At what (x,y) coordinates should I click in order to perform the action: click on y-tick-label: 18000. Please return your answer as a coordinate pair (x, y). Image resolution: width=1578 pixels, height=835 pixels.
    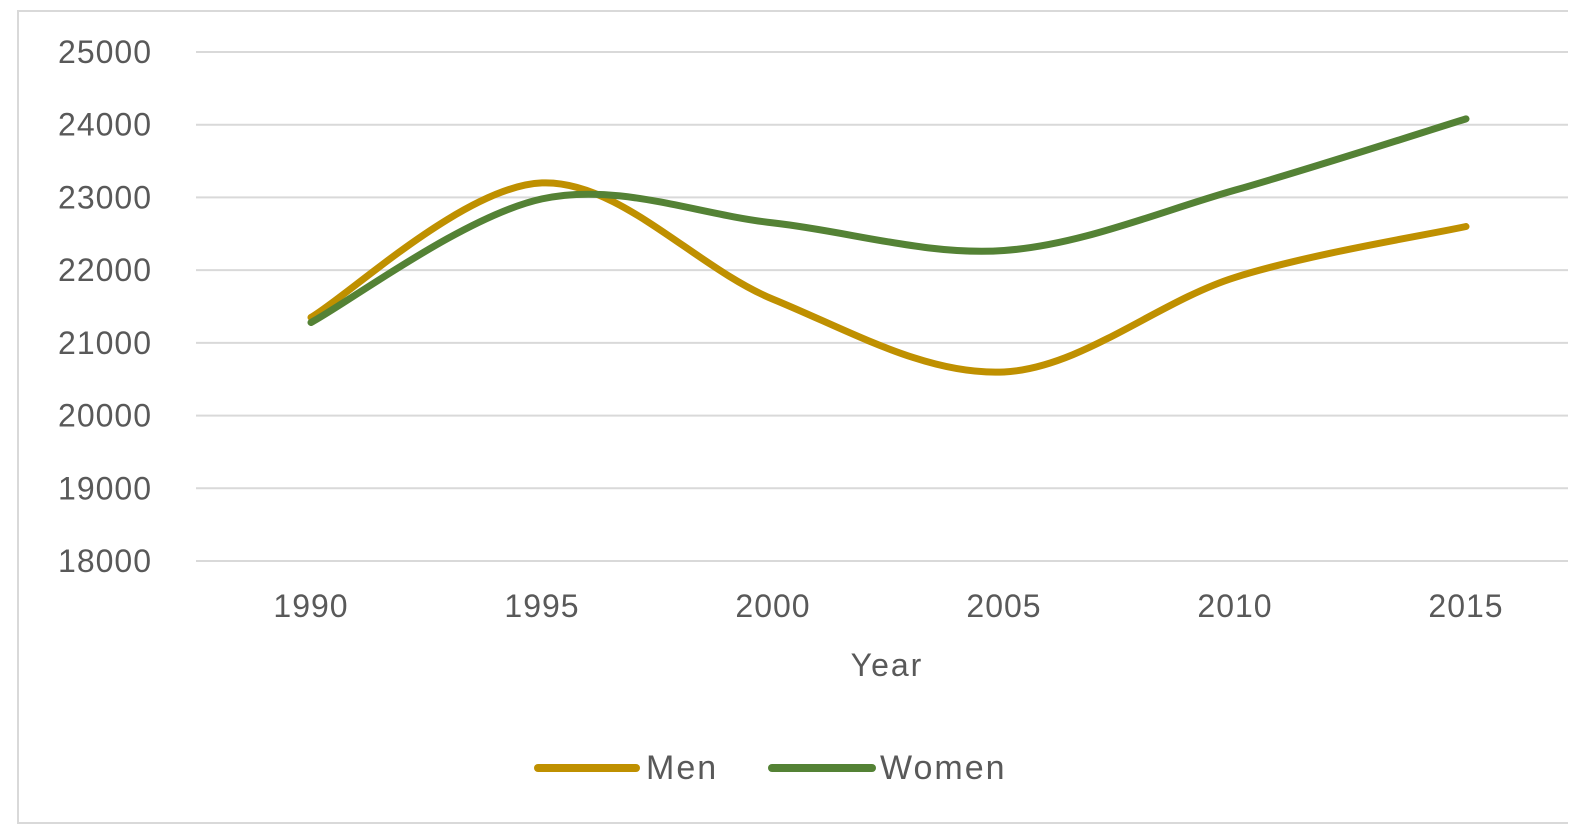
    Looking at the image, I should click on (105, 561).